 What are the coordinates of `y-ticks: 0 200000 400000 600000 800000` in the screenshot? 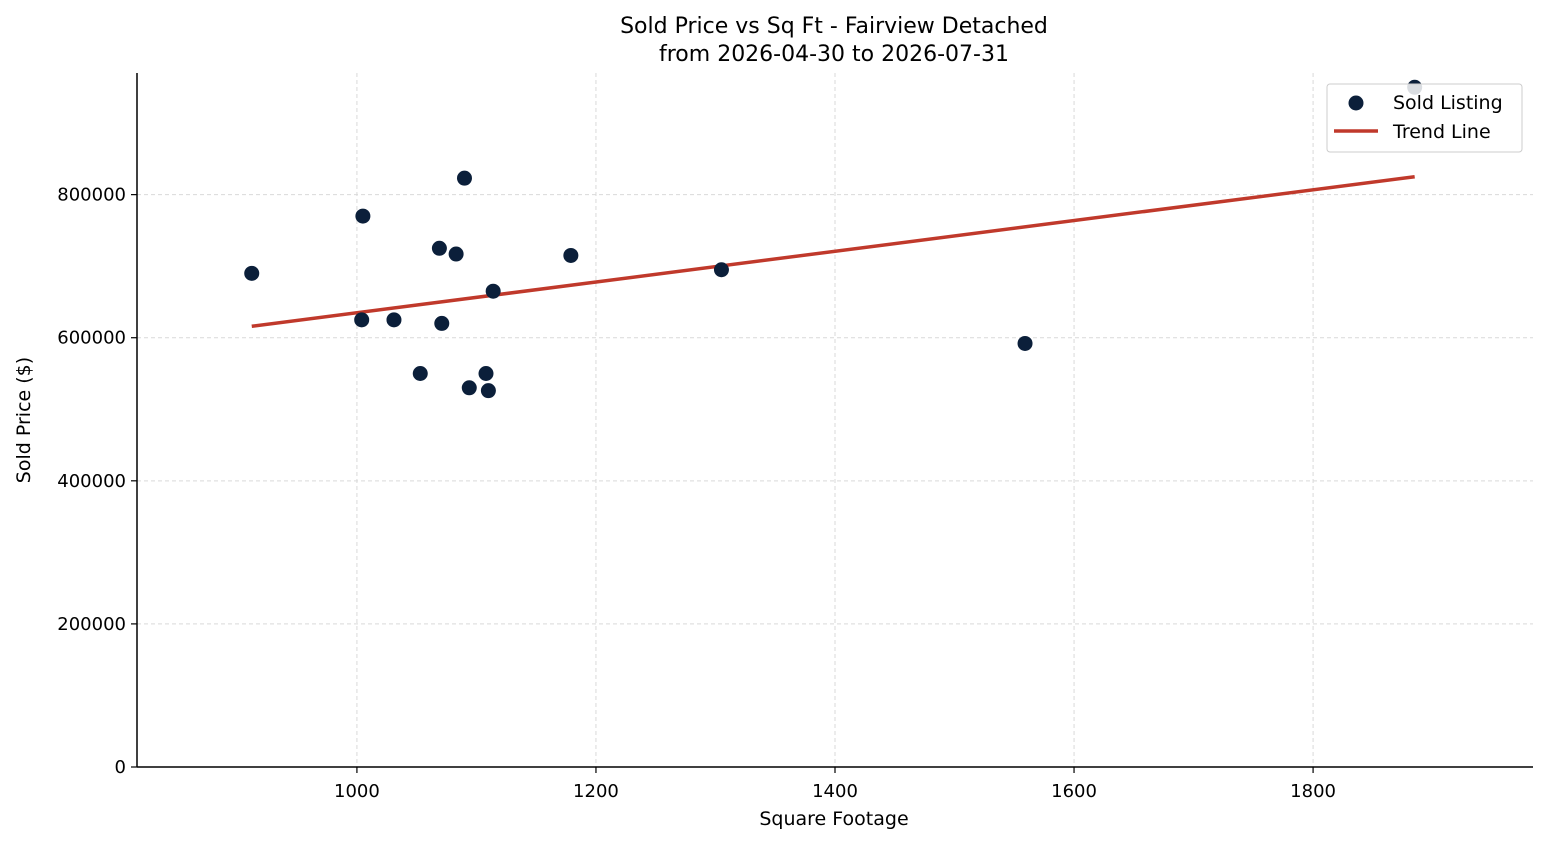 It's located at (97, 481).